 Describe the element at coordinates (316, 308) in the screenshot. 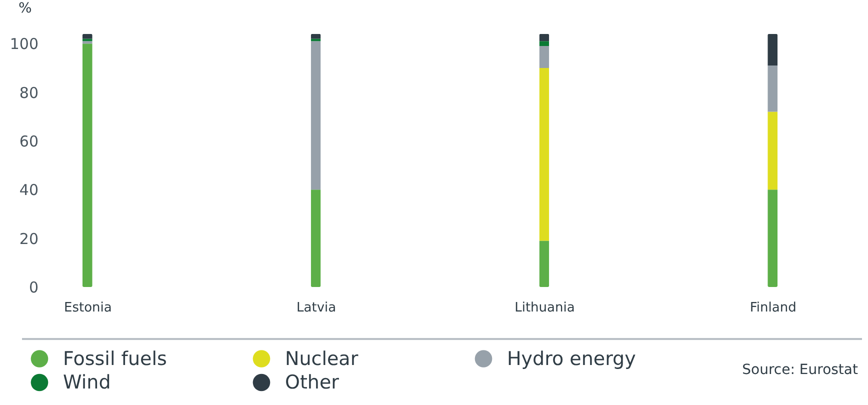

I see `x-tick-label: Latvia` at that location.